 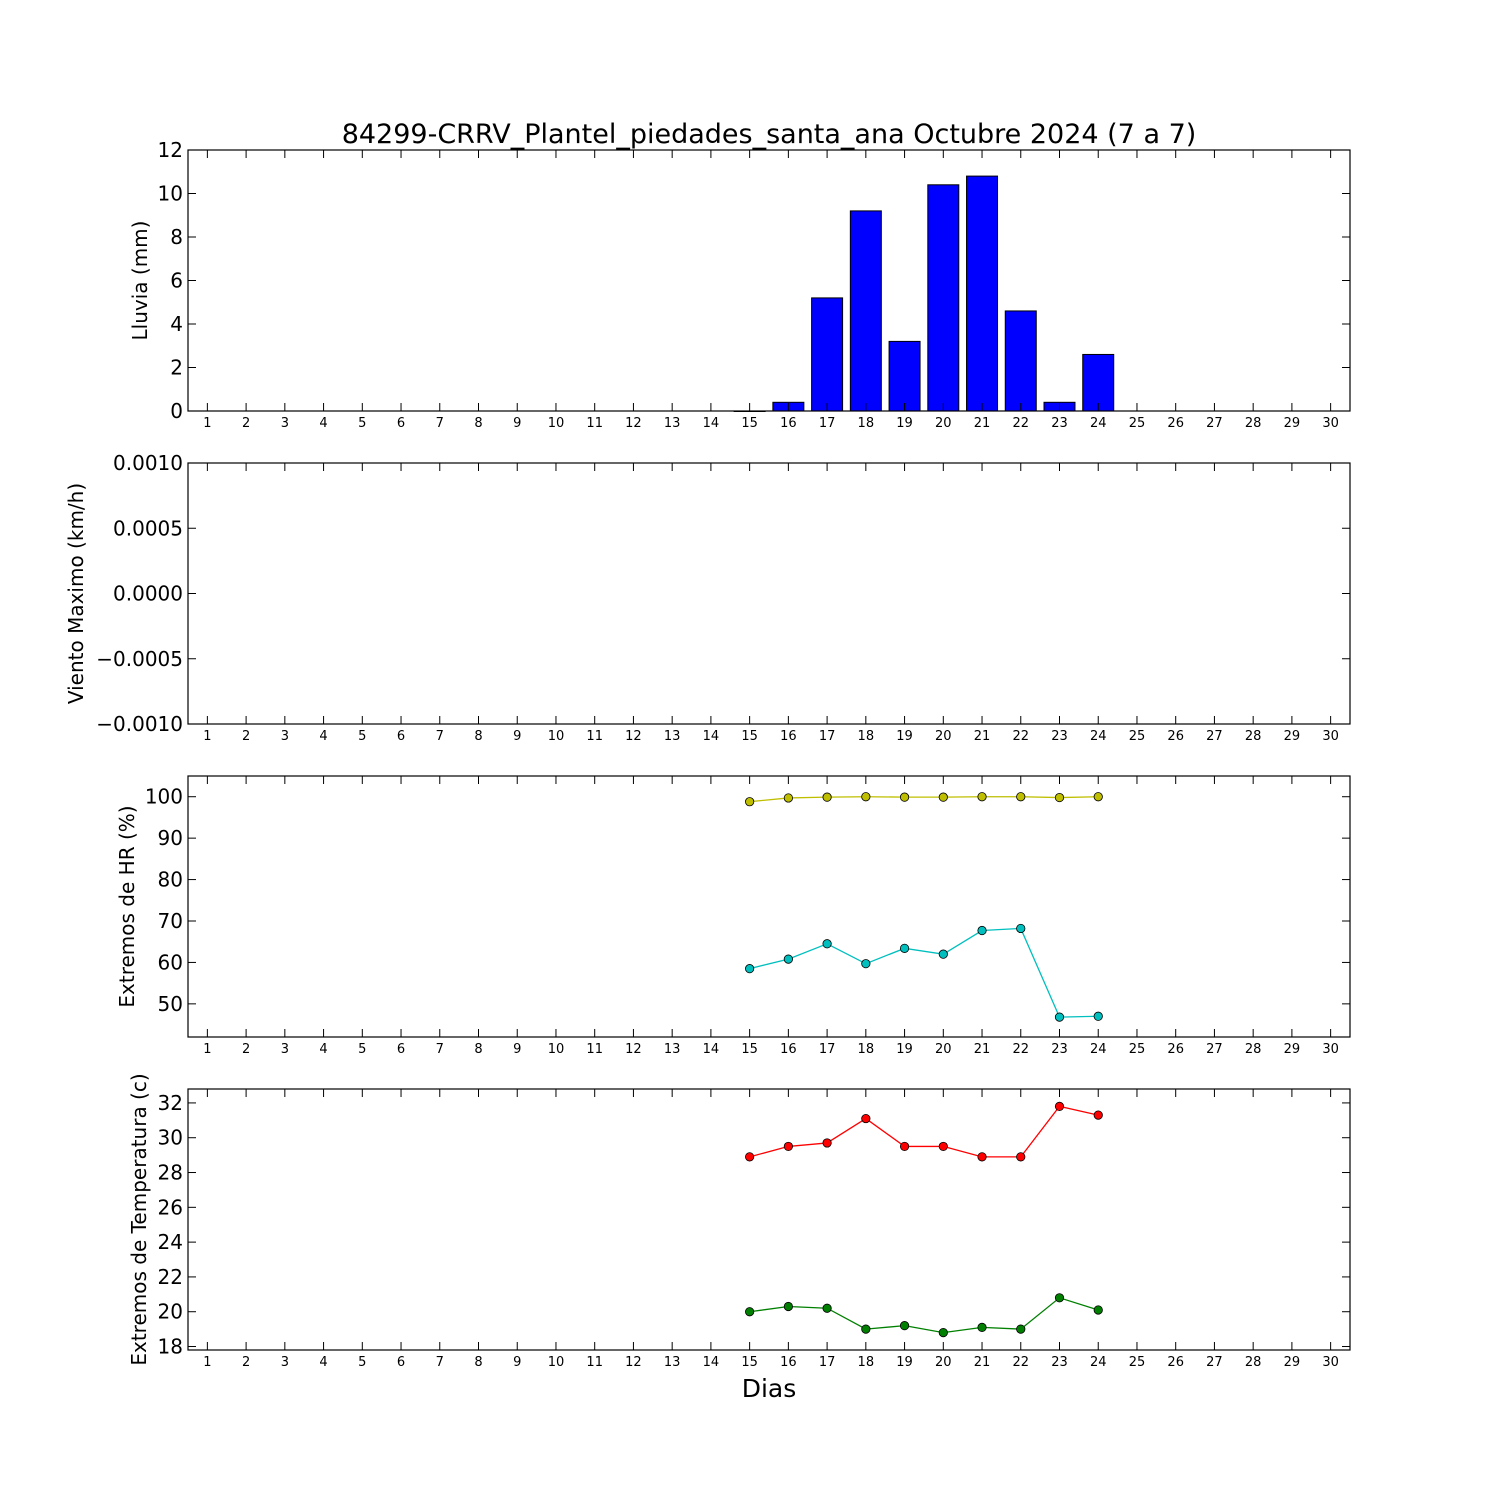 I want to click on x-tick-label: 13, so click(x=672, y=736).